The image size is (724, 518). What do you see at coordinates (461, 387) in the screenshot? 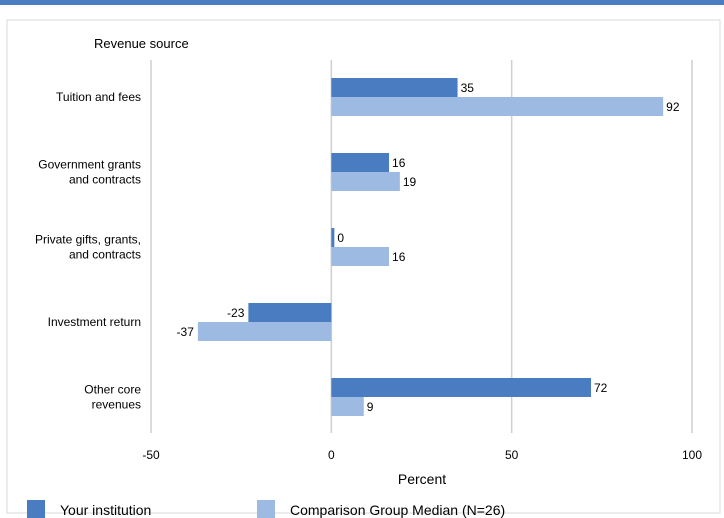
I see `bar-other-core-revenues-your-institution` at bounding box center [461, 387].